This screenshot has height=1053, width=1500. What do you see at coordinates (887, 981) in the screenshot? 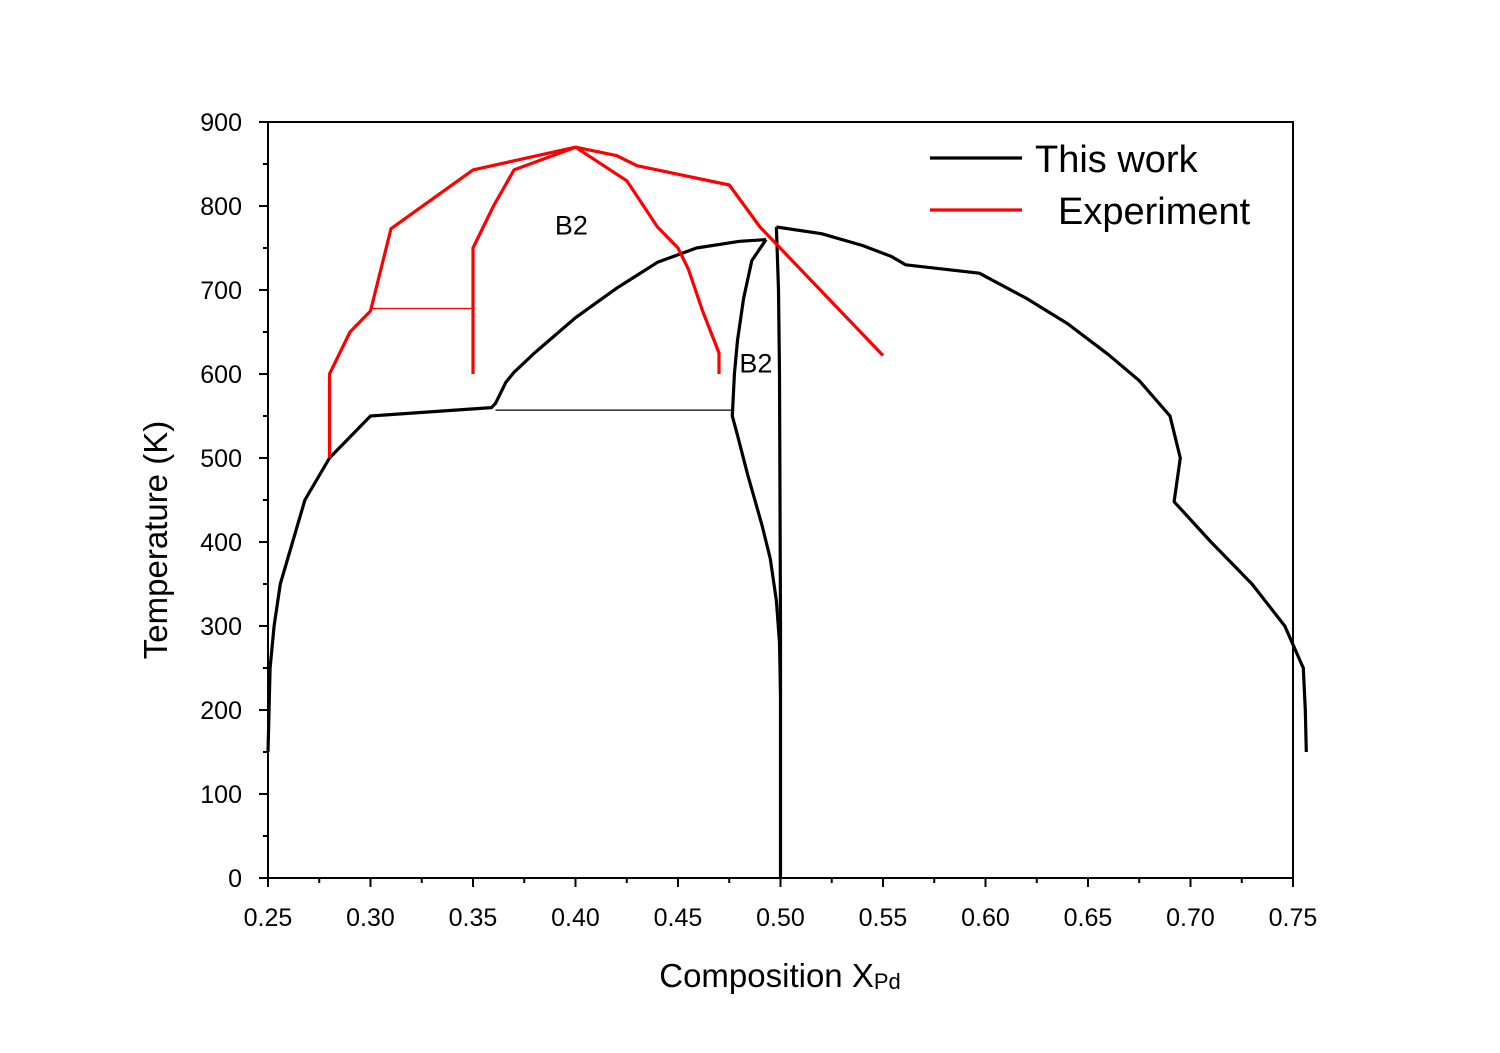
I see `x-axis-title-subscript: Pd` at bounding box center [887, 981].